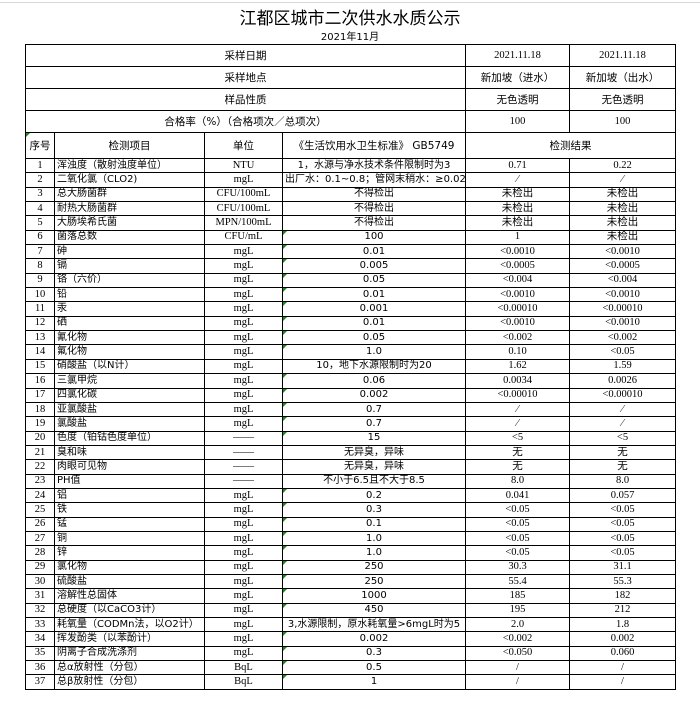 This screenshot has width=700, height=703. What do you see at coordinates (517, 624) in the screenshot?
I see `result-inlet: 2.0` at bounding box center [517, 624].